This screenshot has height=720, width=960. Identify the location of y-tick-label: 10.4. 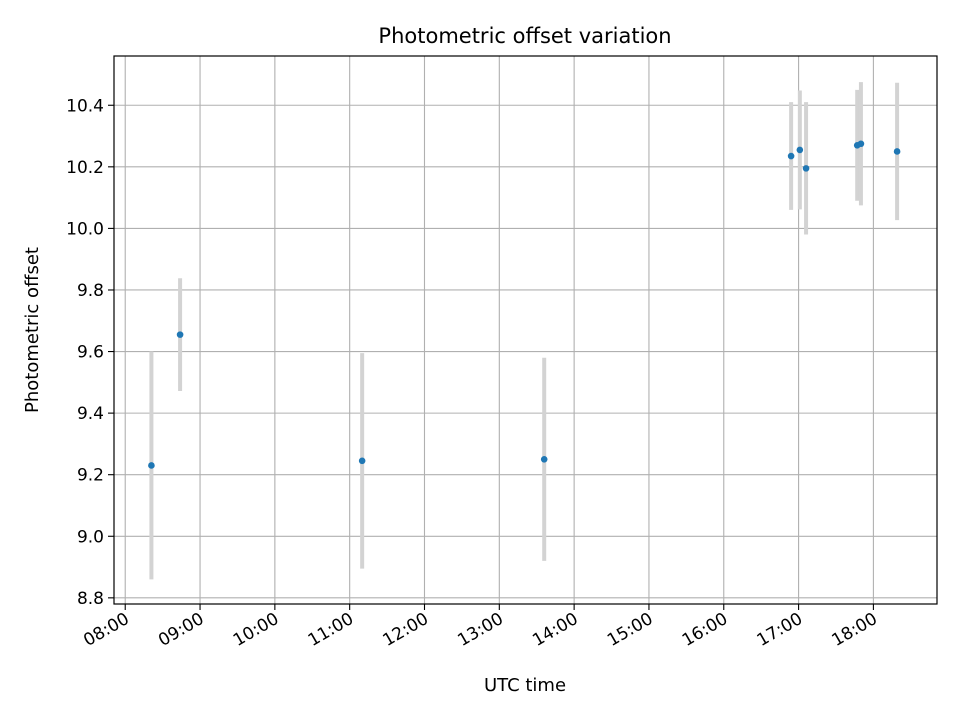
(85, 106).